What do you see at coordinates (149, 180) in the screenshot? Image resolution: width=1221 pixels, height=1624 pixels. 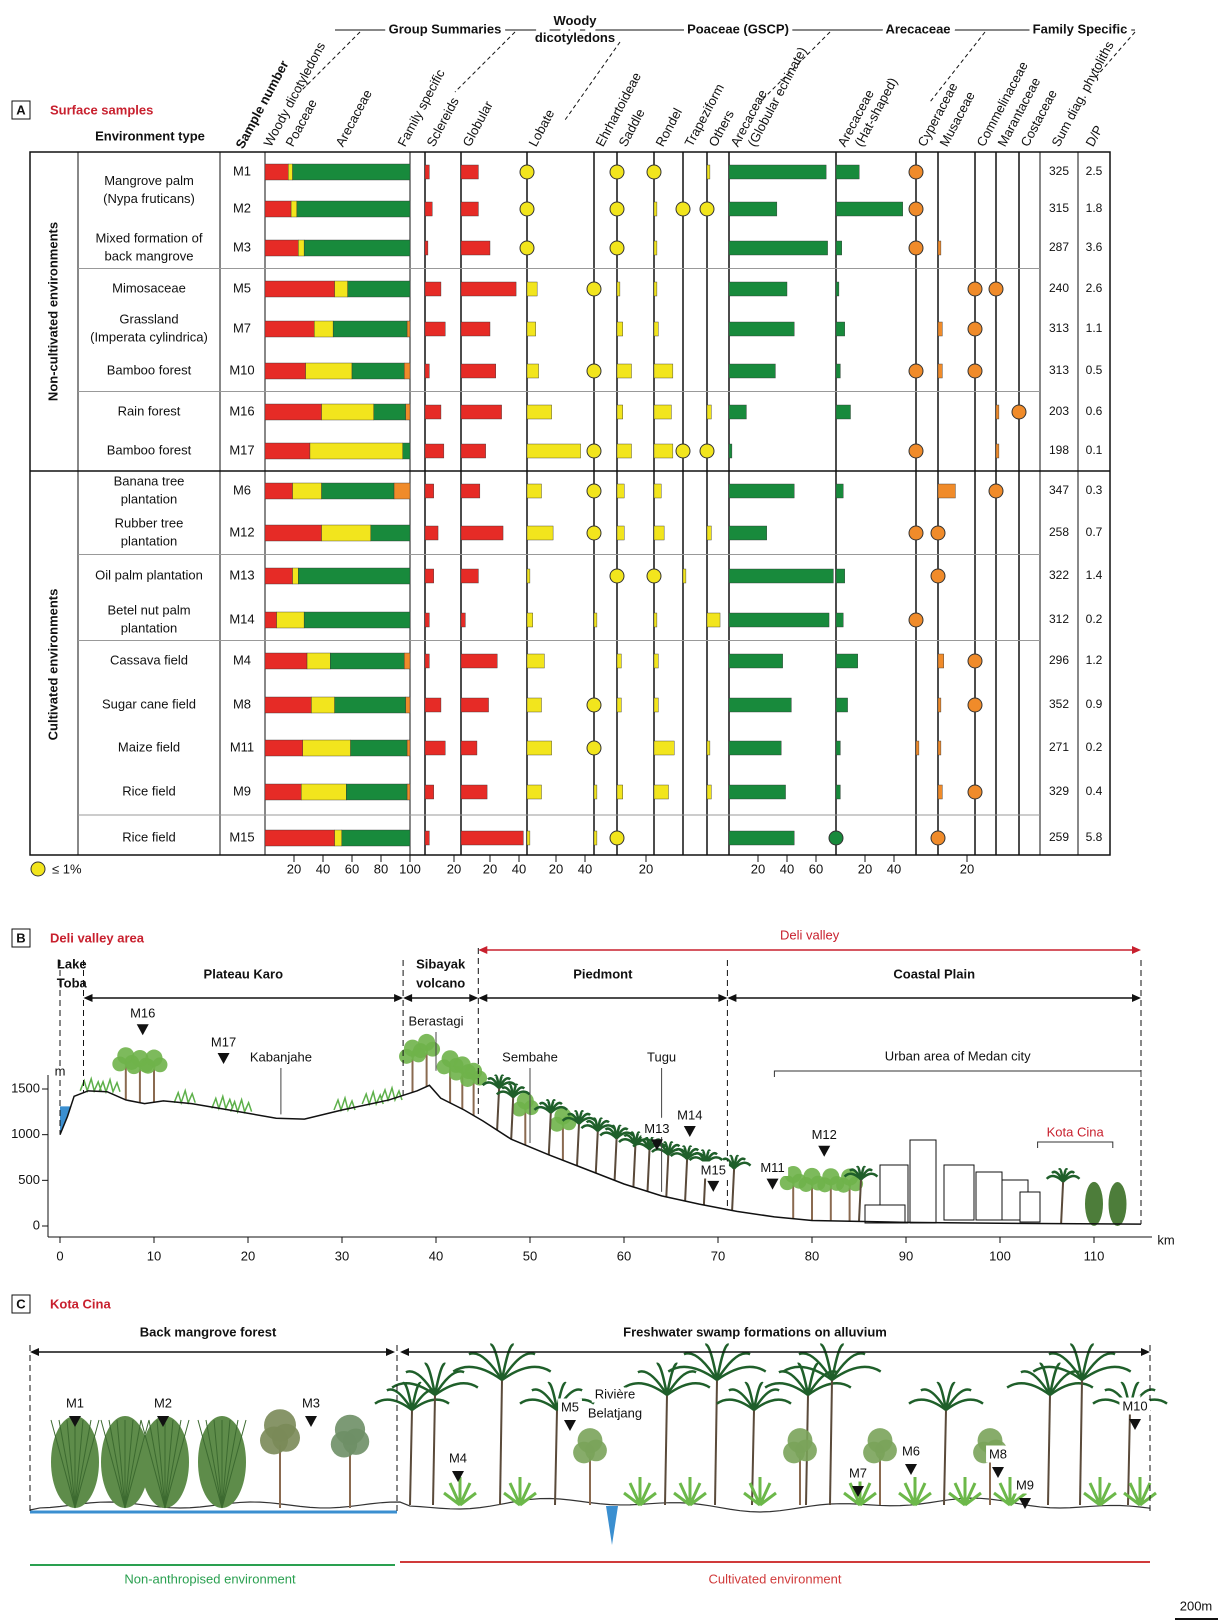 I see `environment-label: Mangrove palm` at bounding box center [149, 180].